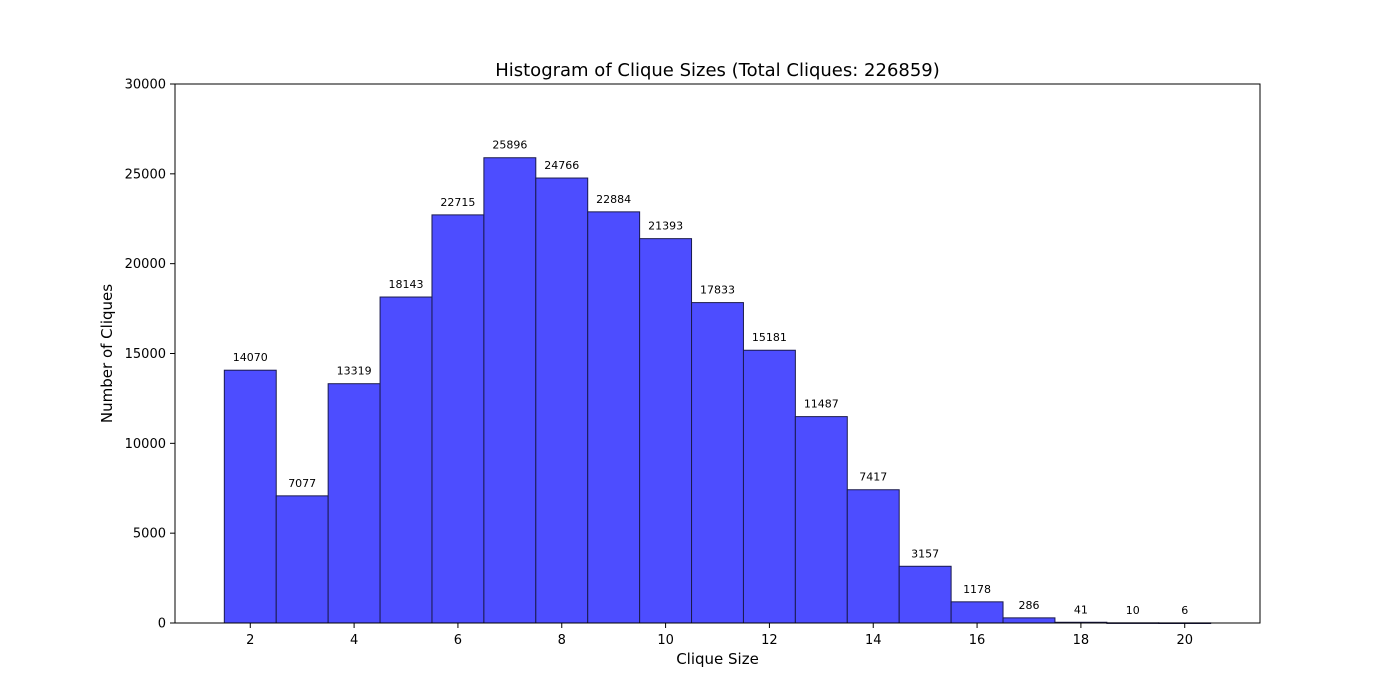 The height and width of the screenshot is (700, 1400). Describe the element at coordinates (873, 640) in the screenshot. I see `x-tick-label: 14` at that location.